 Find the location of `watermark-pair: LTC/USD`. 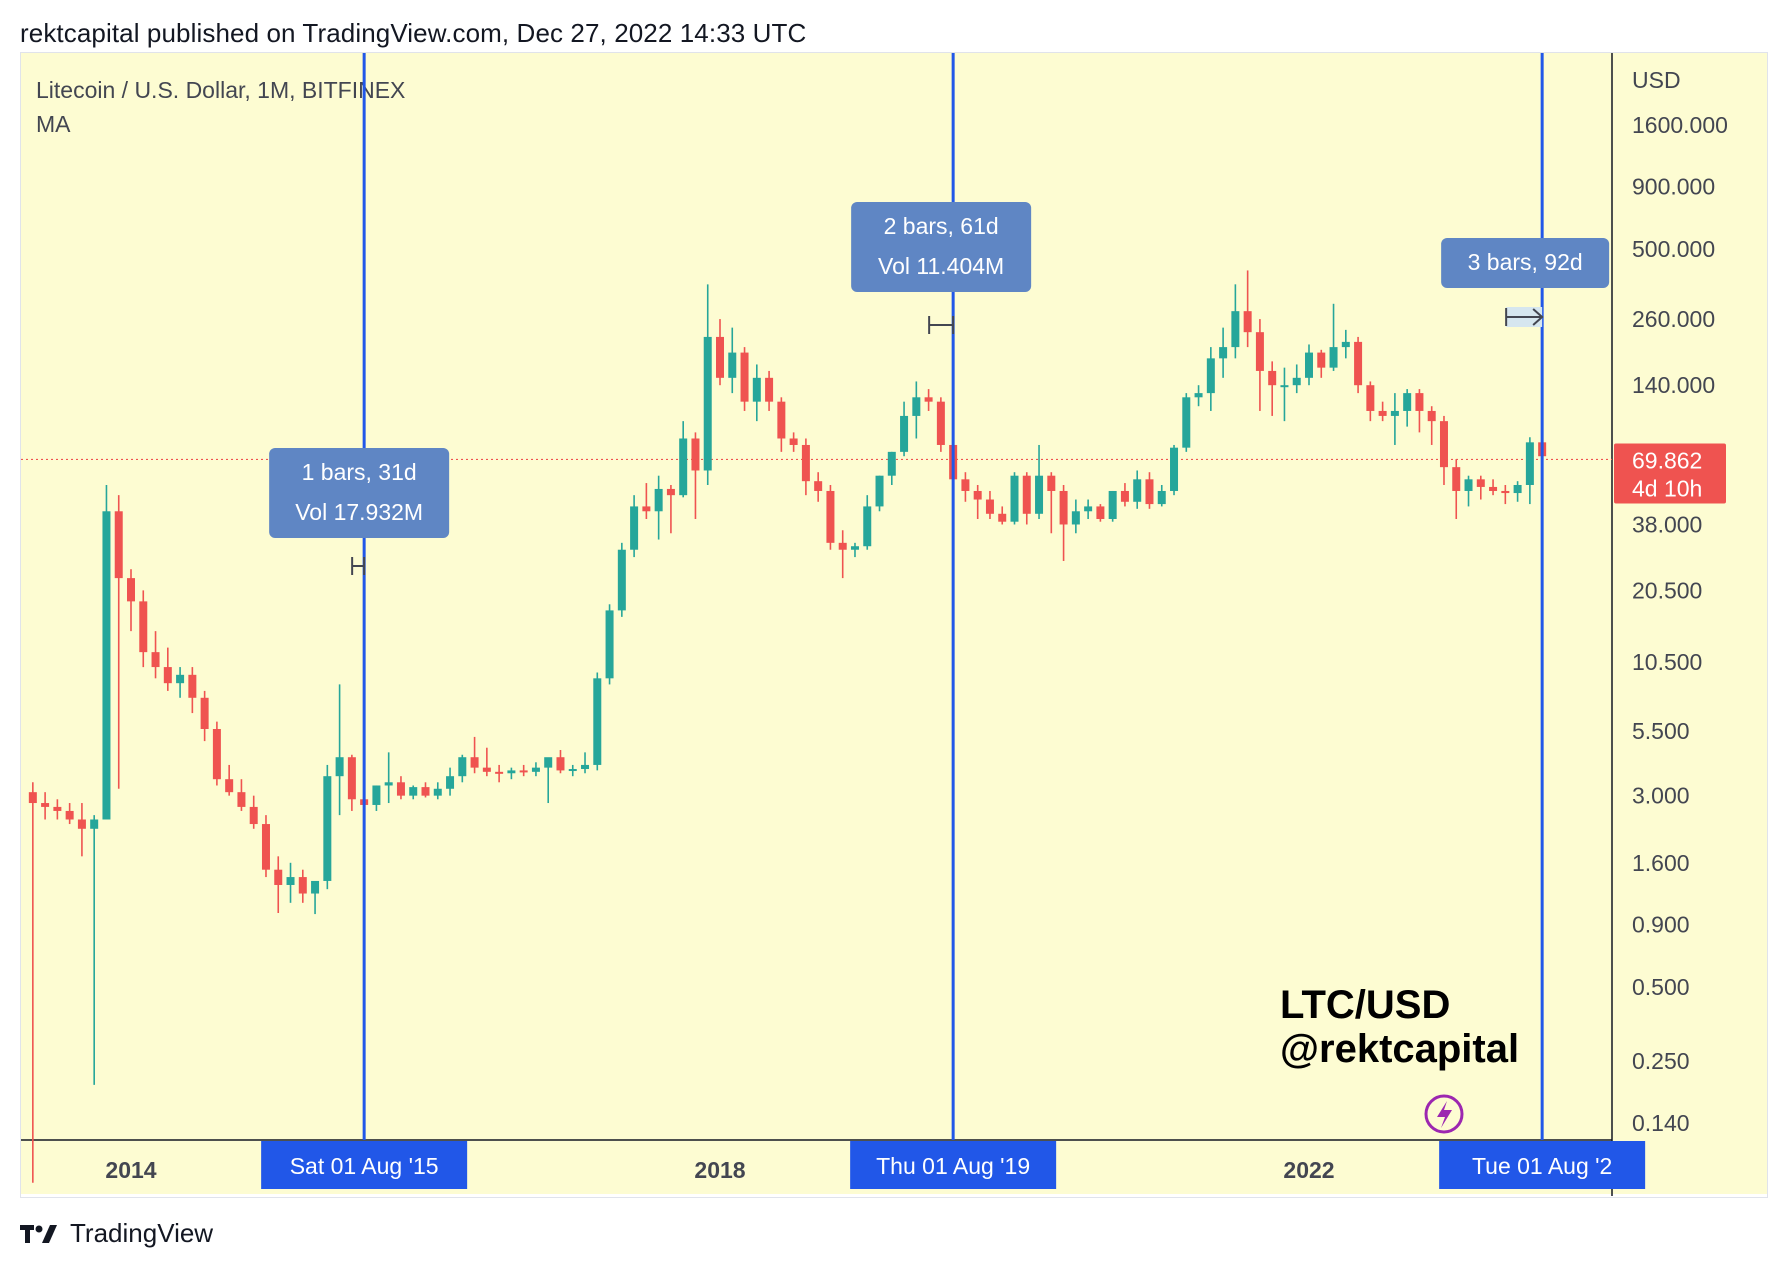

watermark-pair: LTC/USD is located at coordinates (1365, 1005).